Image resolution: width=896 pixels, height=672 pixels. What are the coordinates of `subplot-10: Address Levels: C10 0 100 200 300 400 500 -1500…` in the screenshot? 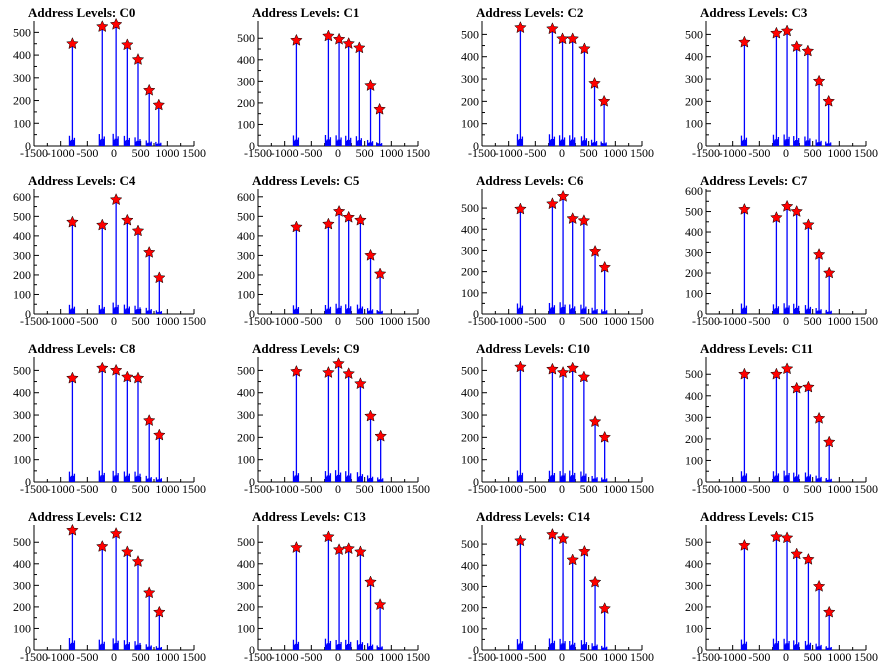 It's located at (557, 418).